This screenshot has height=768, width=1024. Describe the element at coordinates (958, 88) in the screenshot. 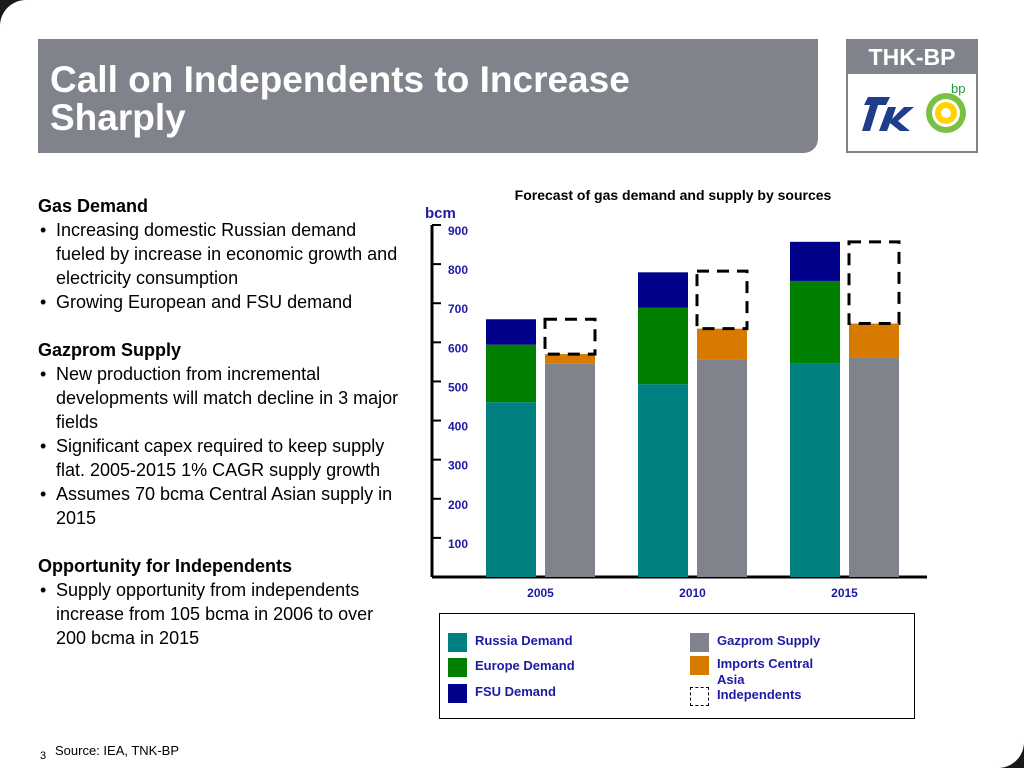

I see `logo-bp-text: bp` at that location.